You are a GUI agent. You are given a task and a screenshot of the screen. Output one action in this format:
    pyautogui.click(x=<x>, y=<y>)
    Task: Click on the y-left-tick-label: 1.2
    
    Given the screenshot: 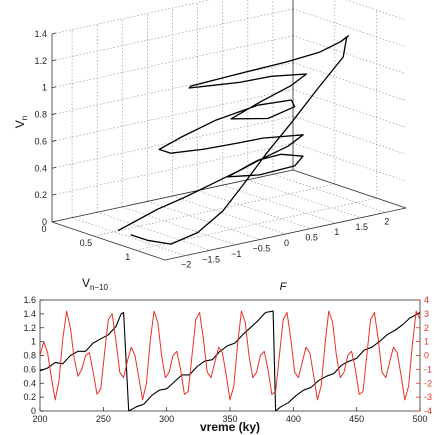 What is the action you would take?
    pyautogui.click(x=29, y=328)
    